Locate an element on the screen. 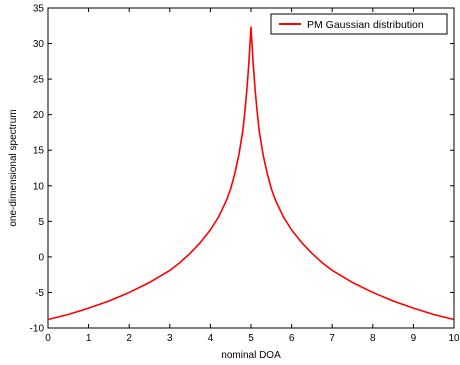 This screenshot has width=460, height=365. x-tick-label: 8 is located at coordinates (373, 338).